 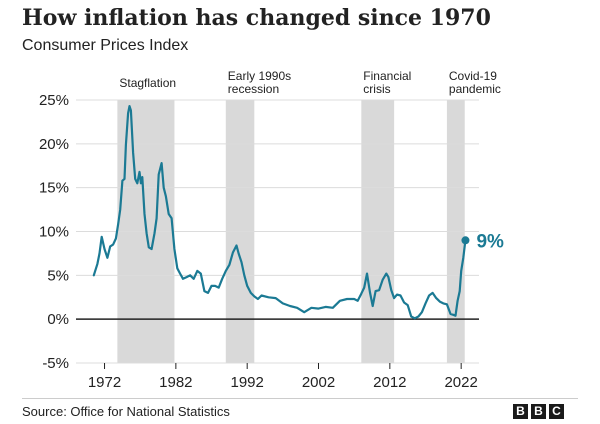 What do you see at coordinates (54, 100) in the screenshot?
I see `y-tick-label: 25%` at bounding box center [54, 100].